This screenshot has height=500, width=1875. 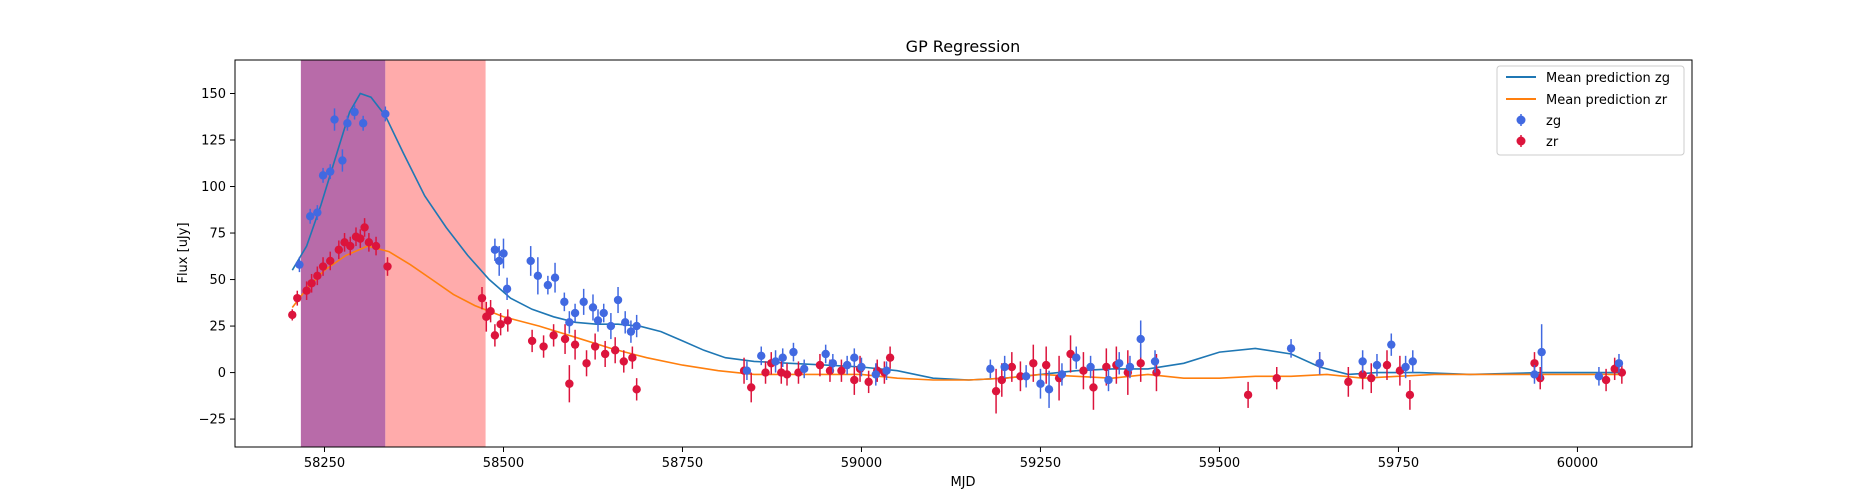 I want to click on legend-box, so click(x=1590, y=110).